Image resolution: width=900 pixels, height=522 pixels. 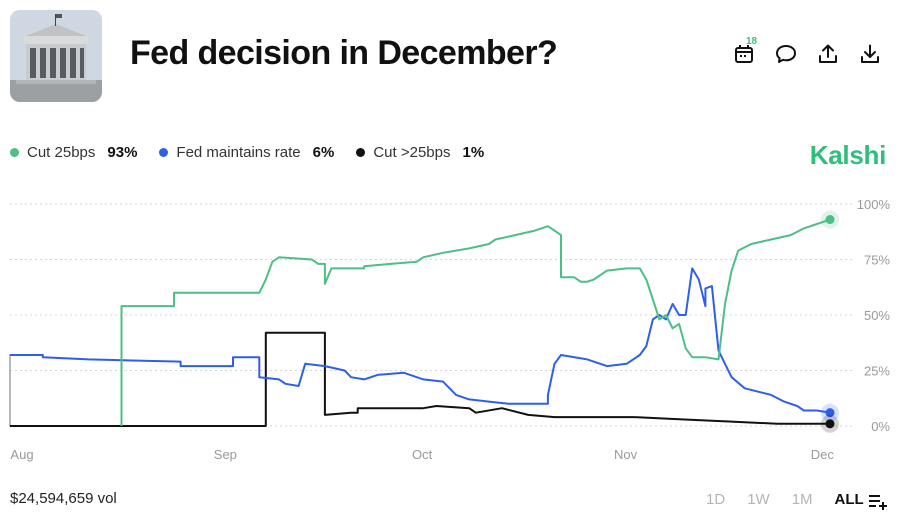 I want to click on x-tick-label: Sep, so click(x=225, y=454).